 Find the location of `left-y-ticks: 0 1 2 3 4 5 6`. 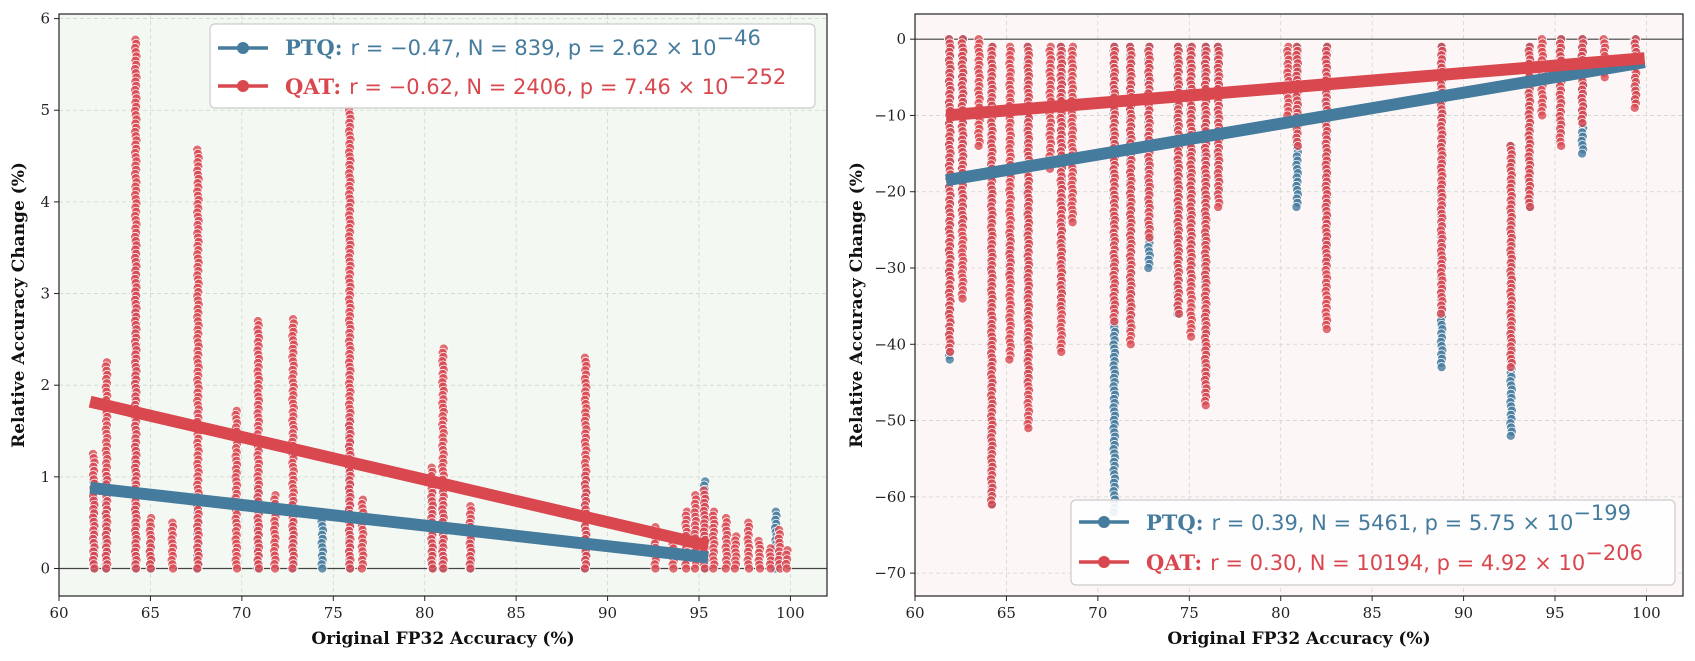

left-y-ticks: 0 1 2 3 4 5 6 is located at coordinates (49, 294).